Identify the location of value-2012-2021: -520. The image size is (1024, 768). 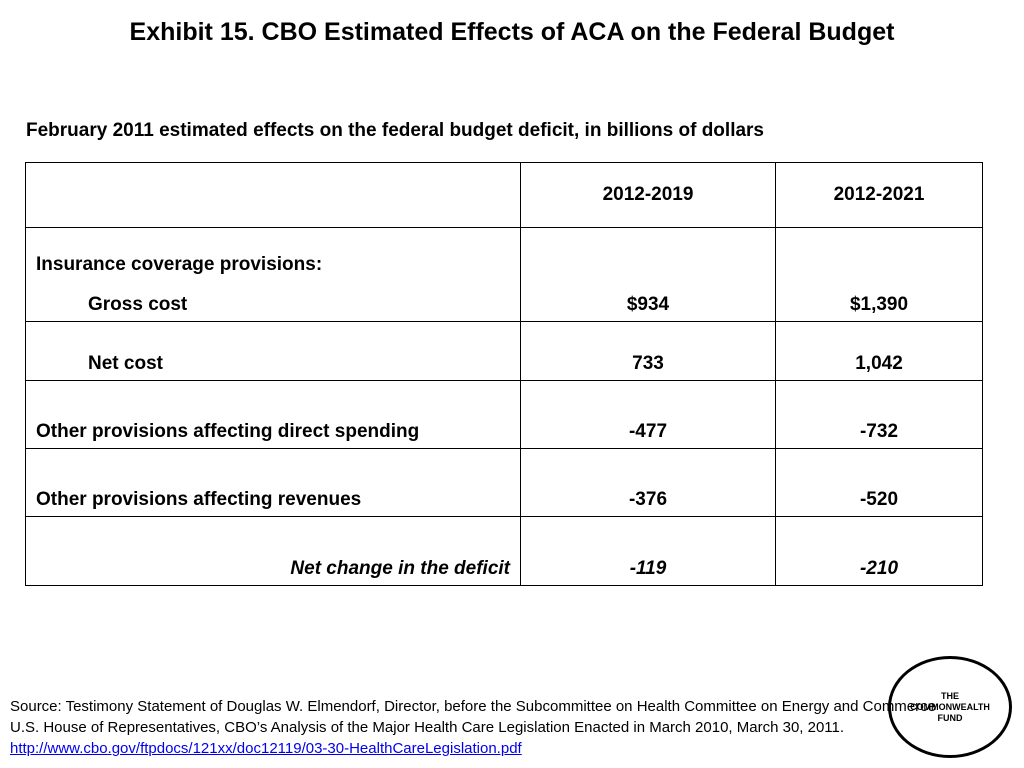
(879, 482).